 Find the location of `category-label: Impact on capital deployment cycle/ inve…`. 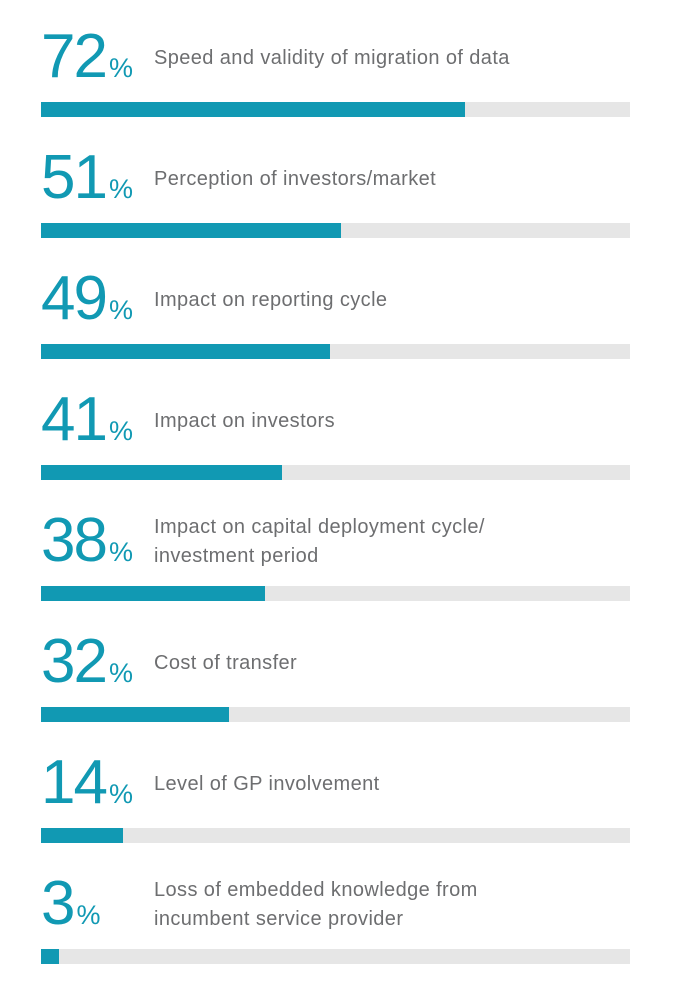

category-label: Impact on capital deployment cycle/ inve… is located at coordinates (319, 541).